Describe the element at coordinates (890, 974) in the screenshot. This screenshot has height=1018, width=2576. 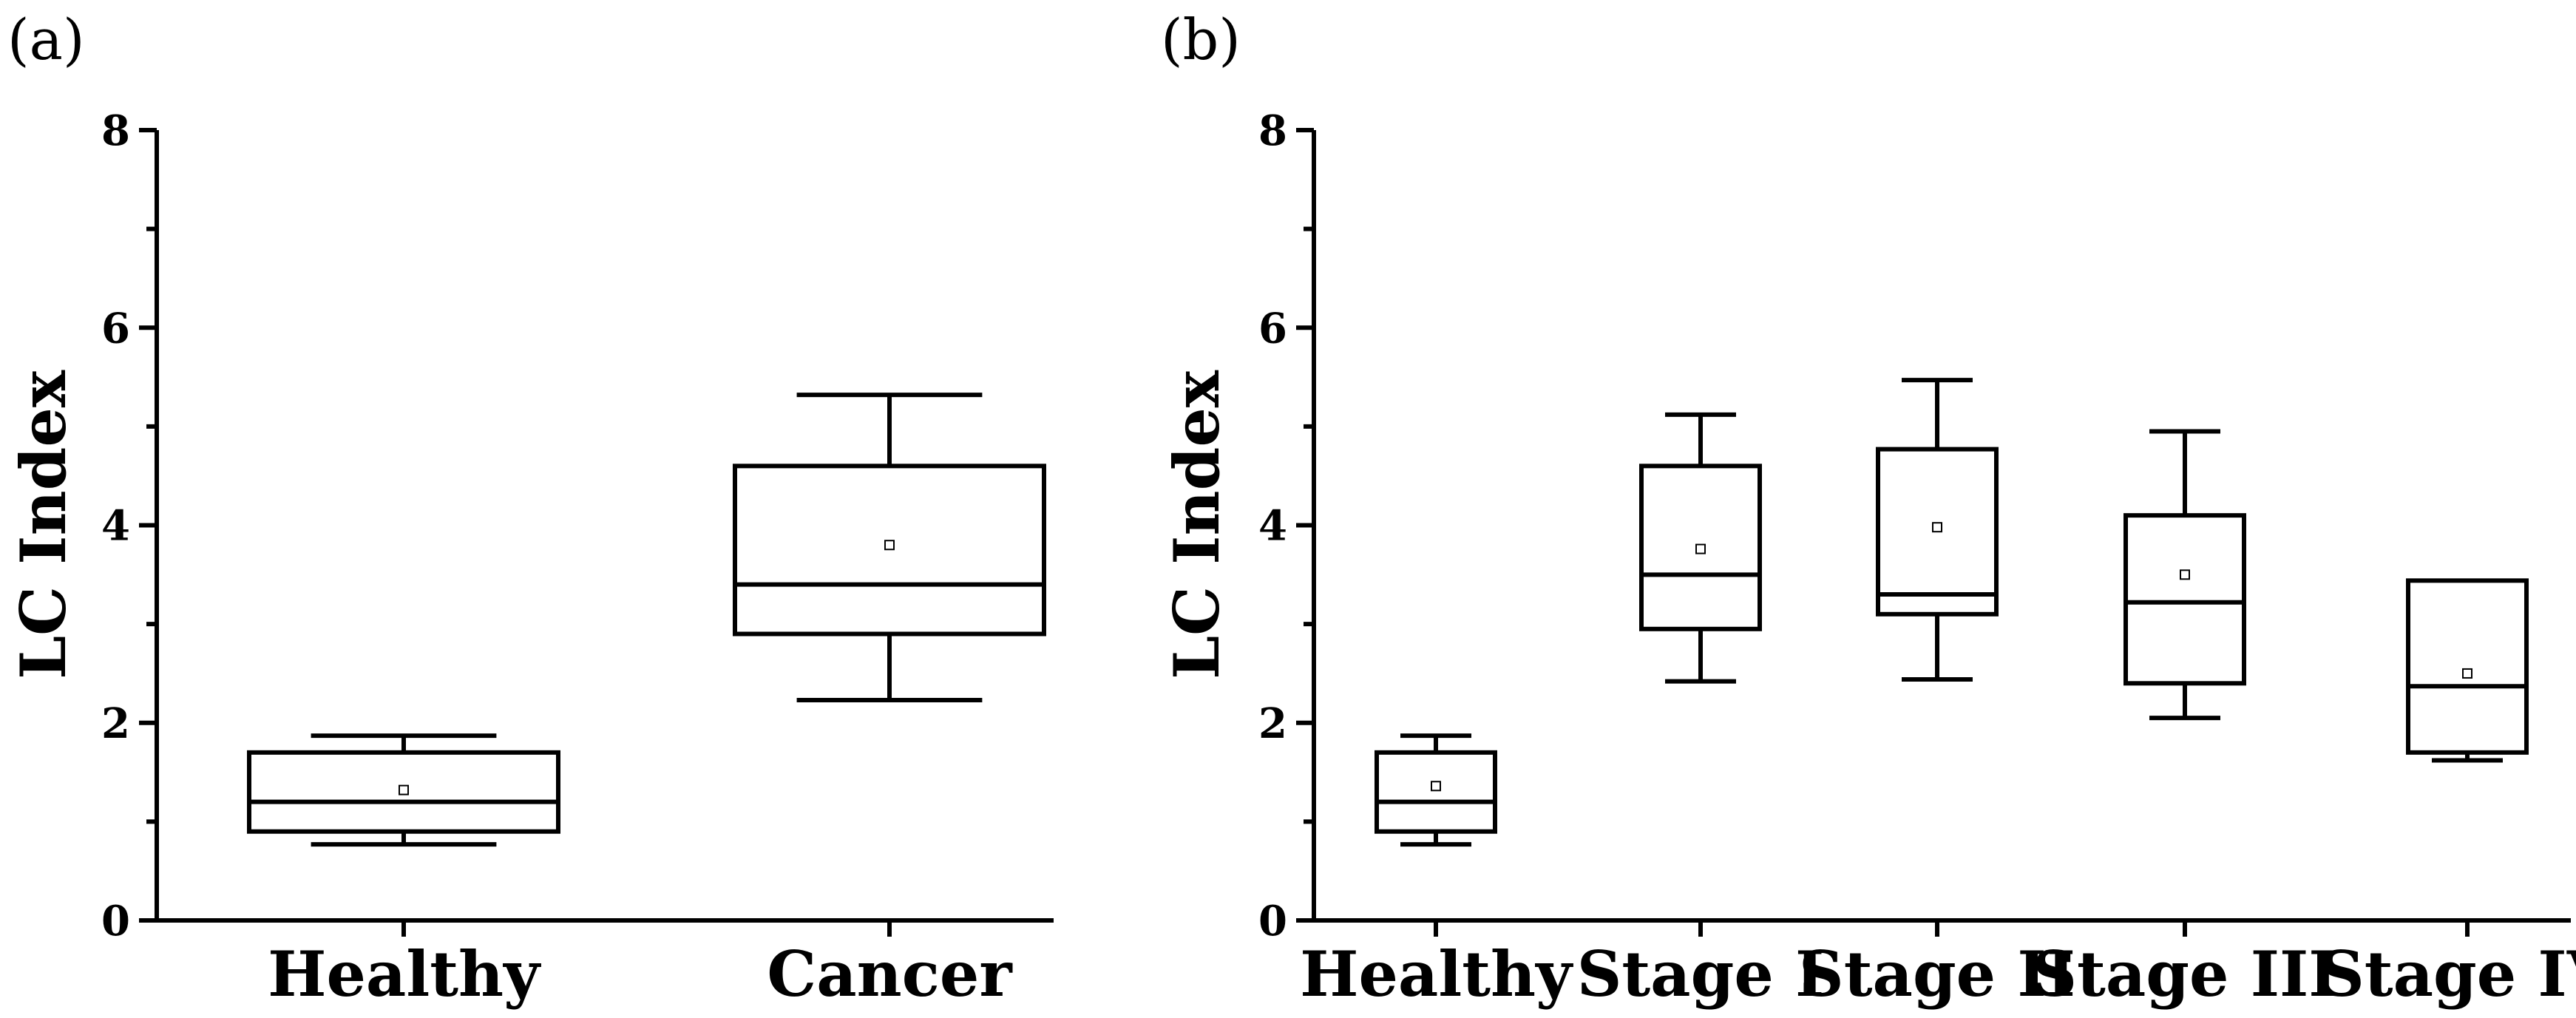
I see `x-category-label: Cancer` at that location.